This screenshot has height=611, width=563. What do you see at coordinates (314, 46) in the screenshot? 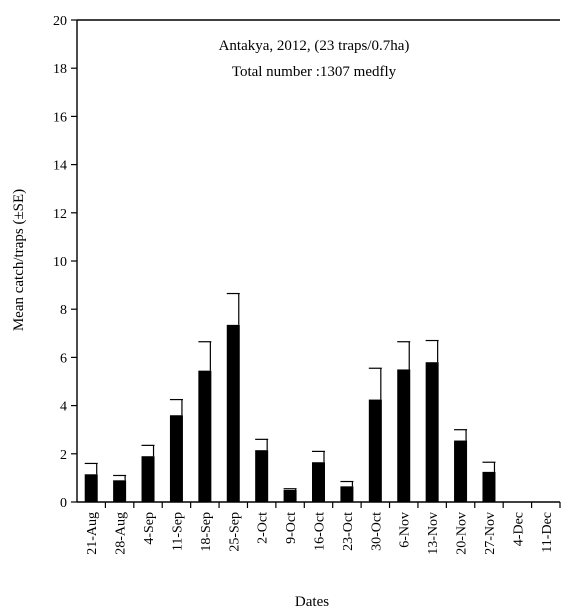
I see `annotation-line-1: Antakya, 2012, (23 traps/0.7ha)` at bounding box center [314, 46].